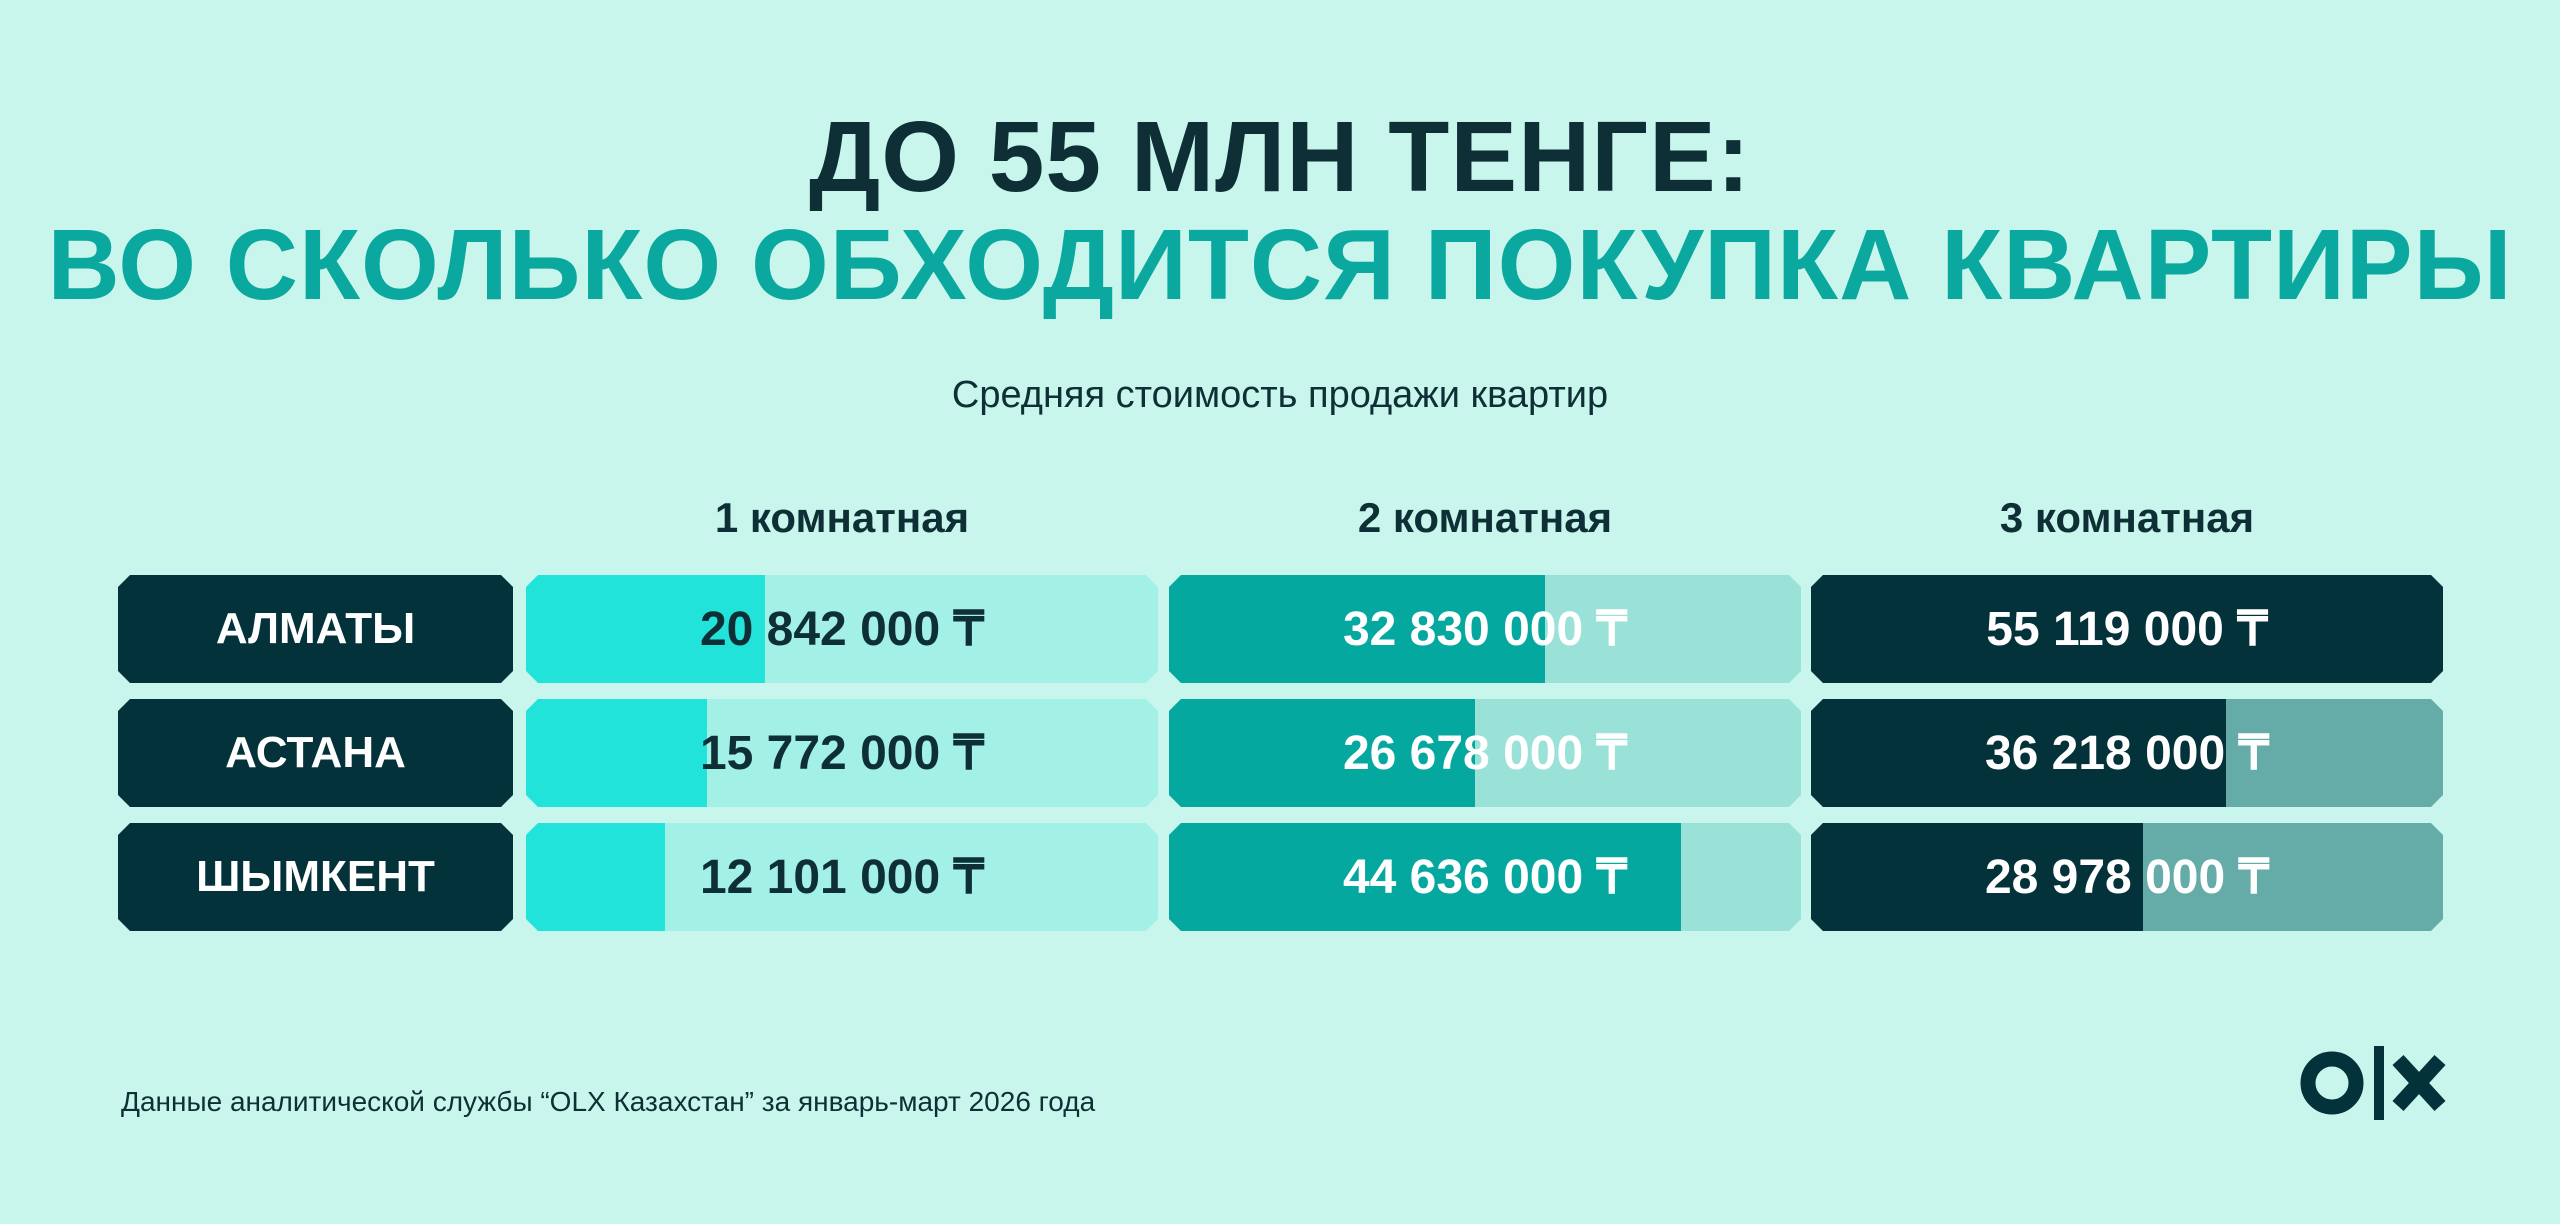 The height and width of the screenshot is (1224, 2560). I want to click on cell: 15 772 000 ₸, so click(842, 753).